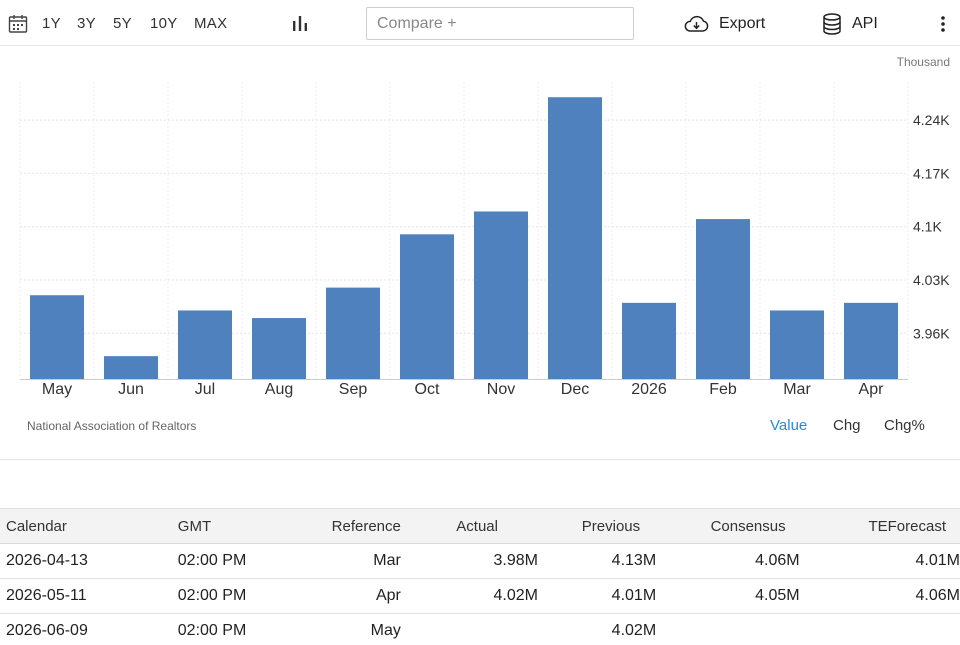 The width and height of the screenshot is (960, 645). Describe the element at coordinates (279, 389) in the screenshot. I see `x-tick-label: Aug` at that location.